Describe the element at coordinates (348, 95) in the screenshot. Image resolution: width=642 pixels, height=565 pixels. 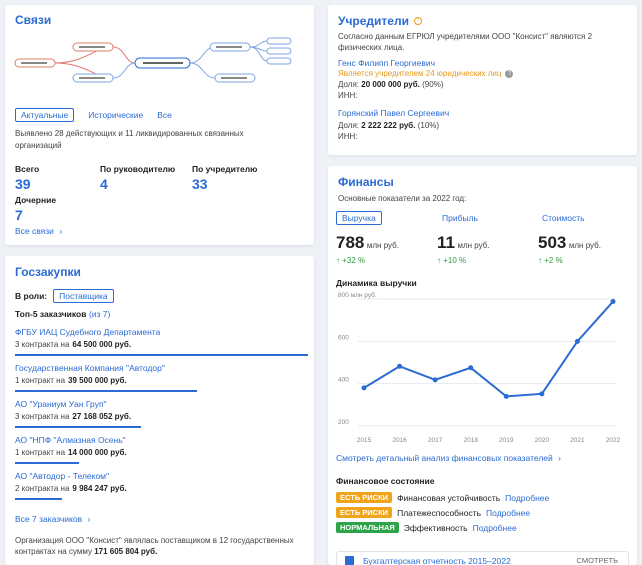
I see `founder-inn-1: ИНН:` at that location.